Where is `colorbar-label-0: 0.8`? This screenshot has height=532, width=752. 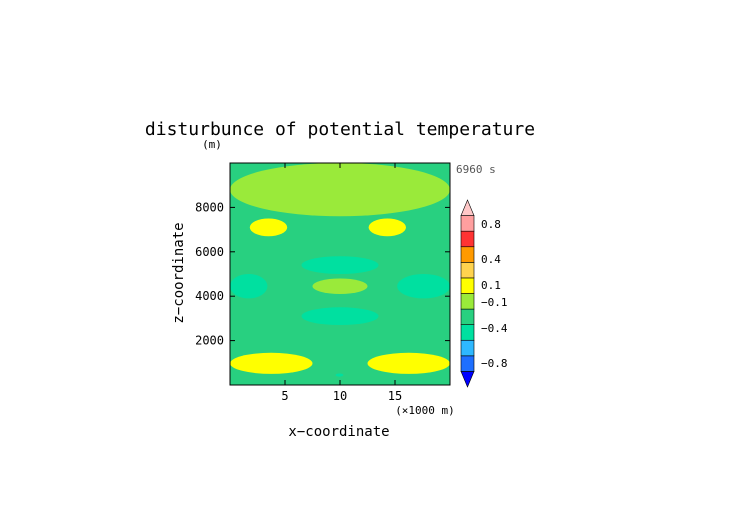 colorbar-label-0: 0.8 is located at coordinates (491, 224).